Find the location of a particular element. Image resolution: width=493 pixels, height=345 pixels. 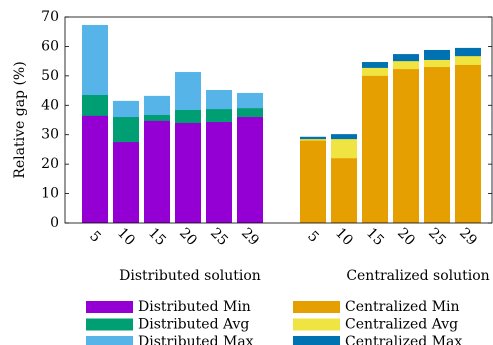

y-tick-label: 40 is located at coordinates (50, 105).